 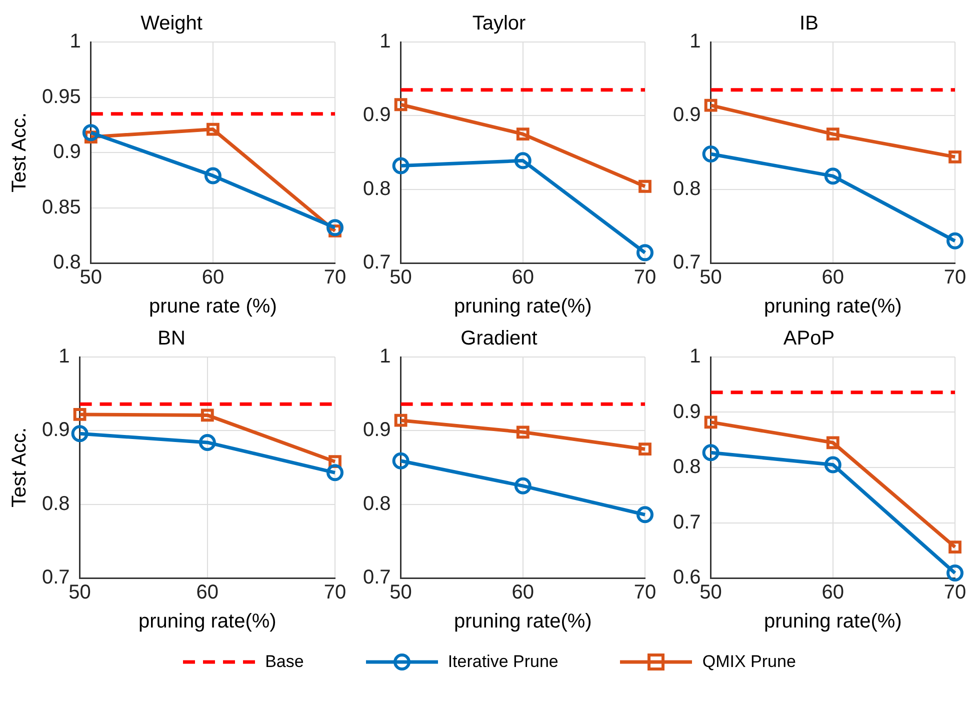 What do you see at coordinates (284, 662) in the screenshot?
I see `legend-label: Base` at bounding box center [284, 662].